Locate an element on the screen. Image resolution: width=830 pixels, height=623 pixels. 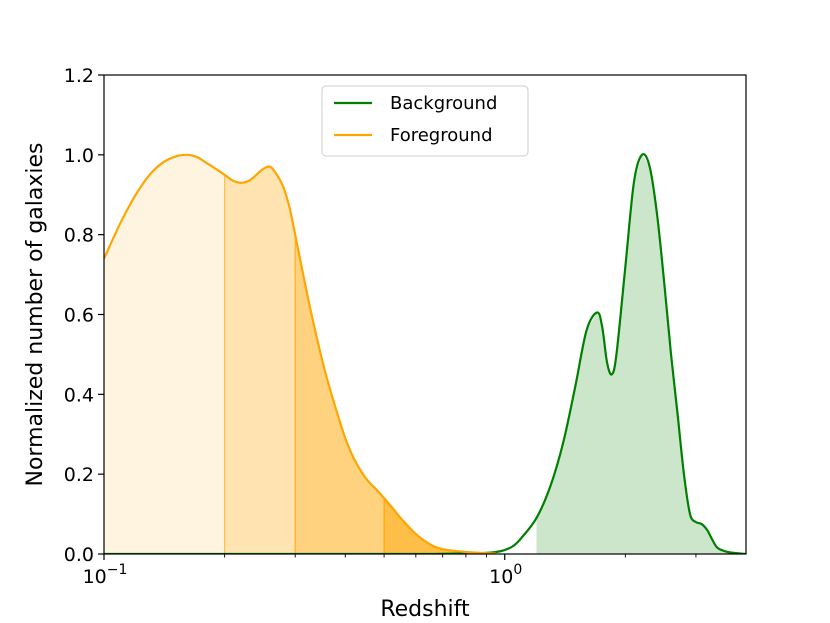
x-axis: 10⁻¹ 10⁰ is located at coordinates (390, 571).